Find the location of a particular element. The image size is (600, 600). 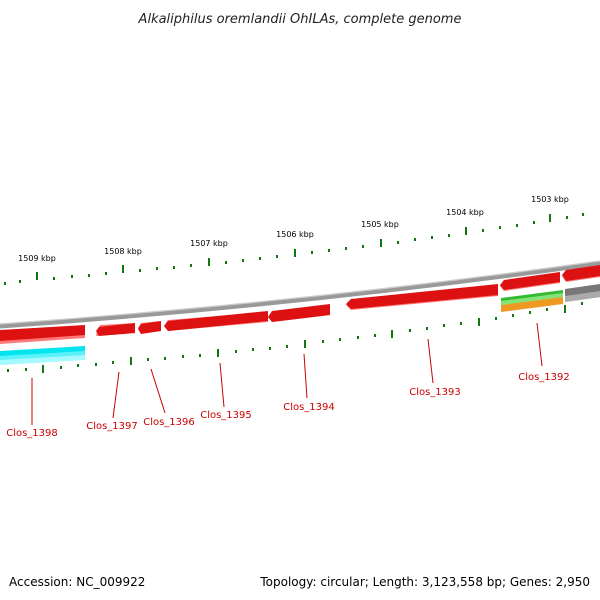

inner-minor-ticks is located at coordinates (295, 337).